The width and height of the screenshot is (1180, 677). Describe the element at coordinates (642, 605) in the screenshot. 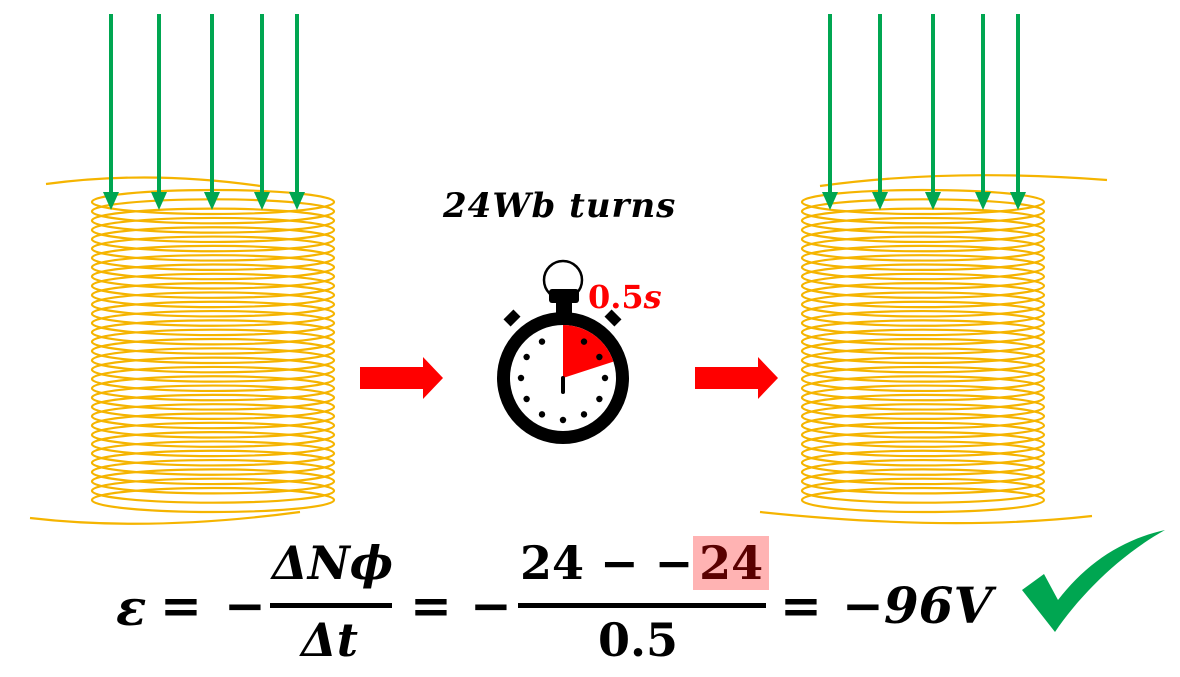

I see `fraction2-bar` at that location.